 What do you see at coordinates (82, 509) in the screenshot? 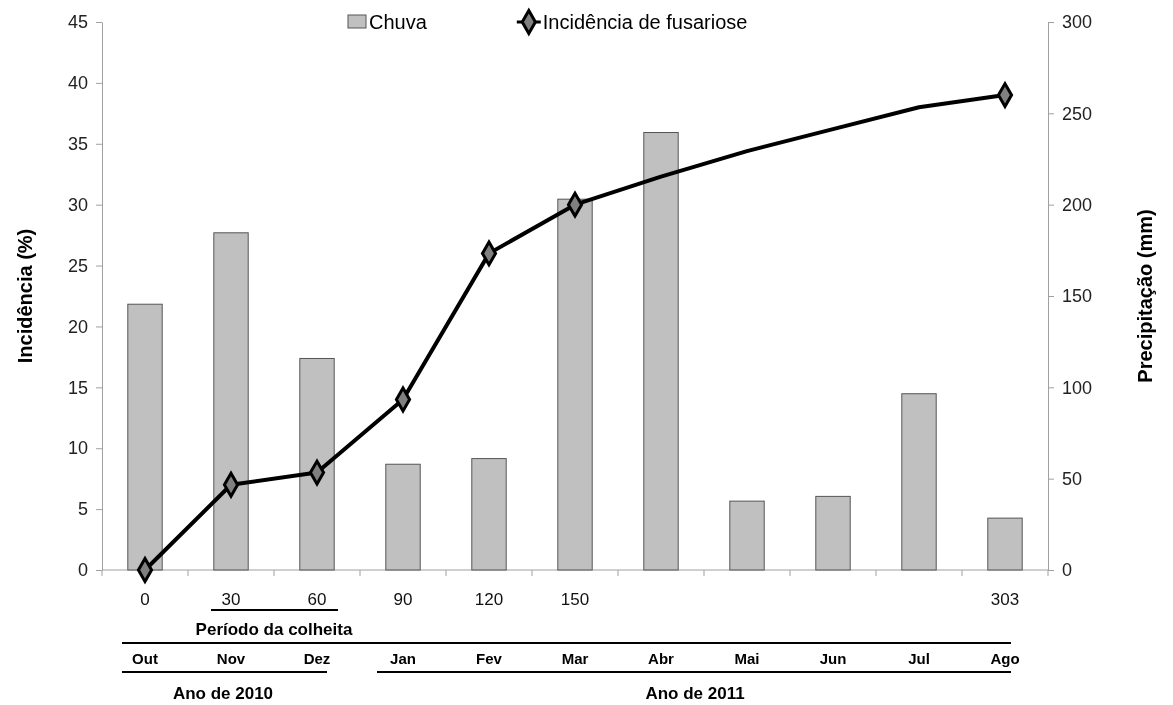
I see `y-tick-label: 5` at bounding box center [82, 509].